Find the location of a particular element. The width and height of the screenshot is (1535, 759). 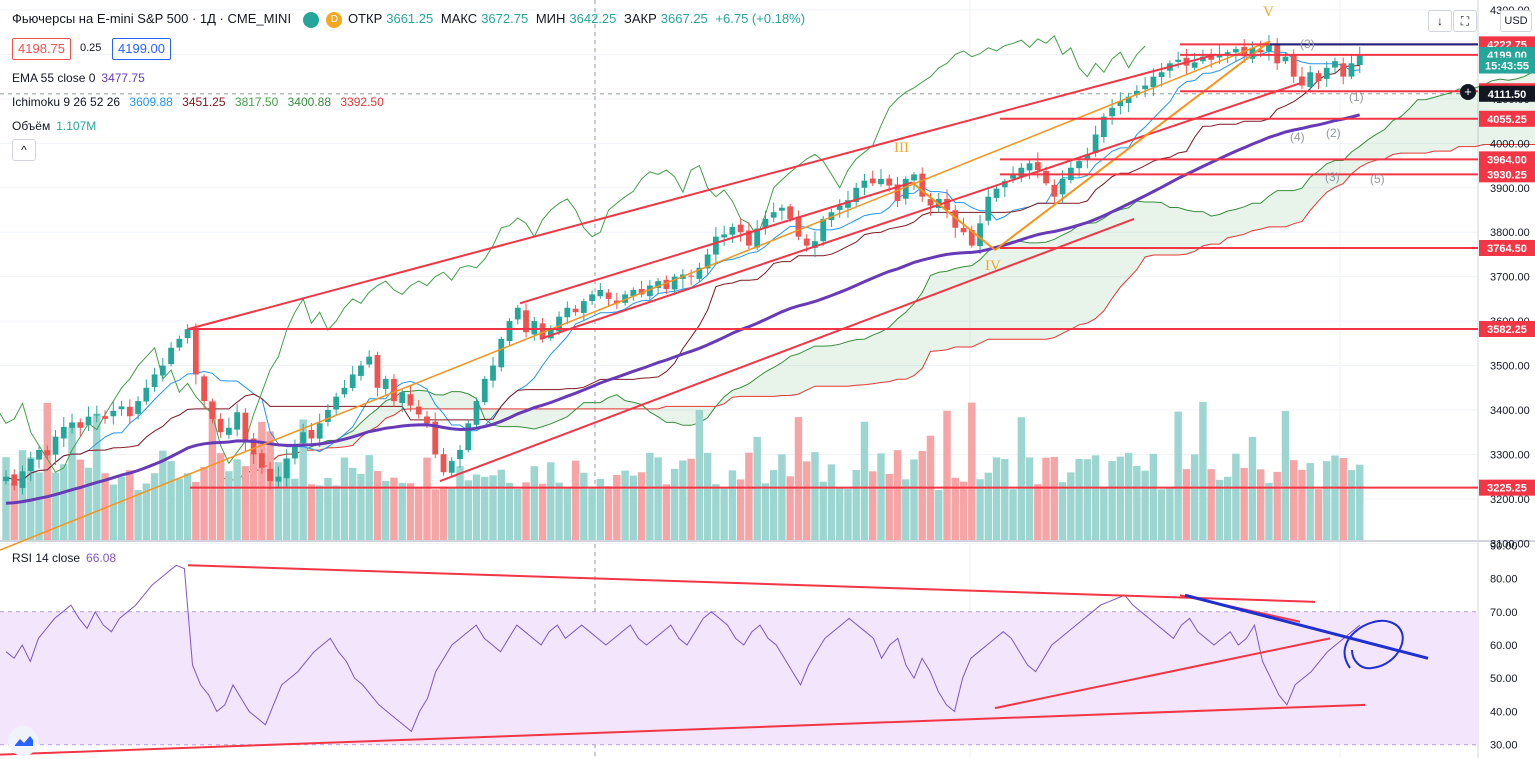

ichimoku-lead1-value: 3400.88 is located at coordinates (309, 102).